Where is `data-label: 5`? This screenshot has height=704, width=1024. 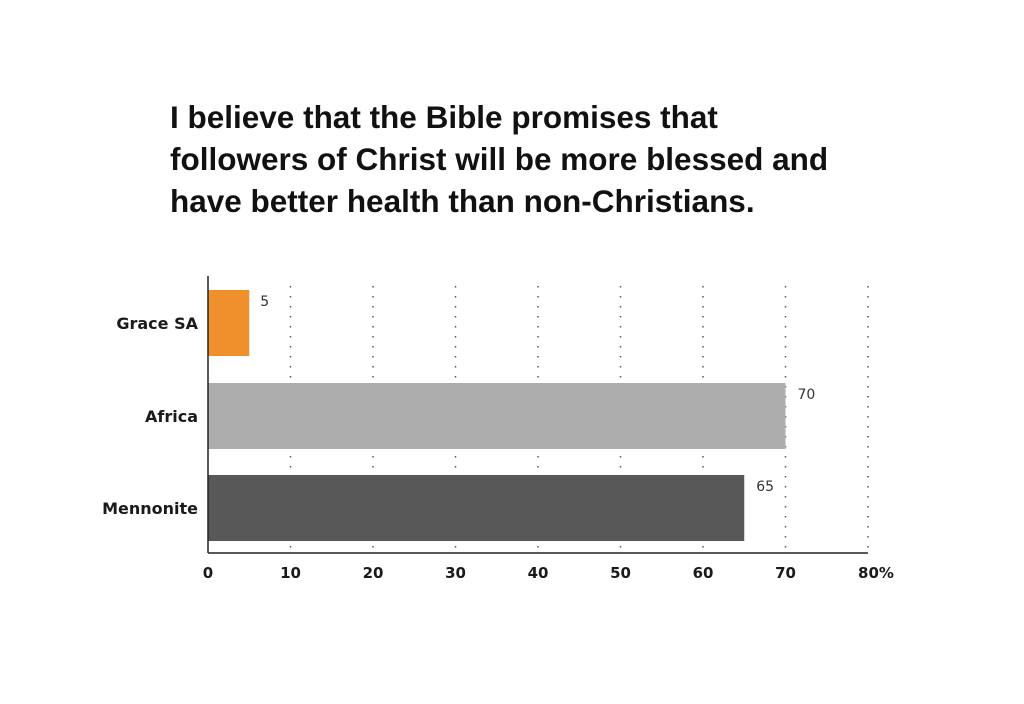 data-label: 5 is located at coordinates (264, 302).